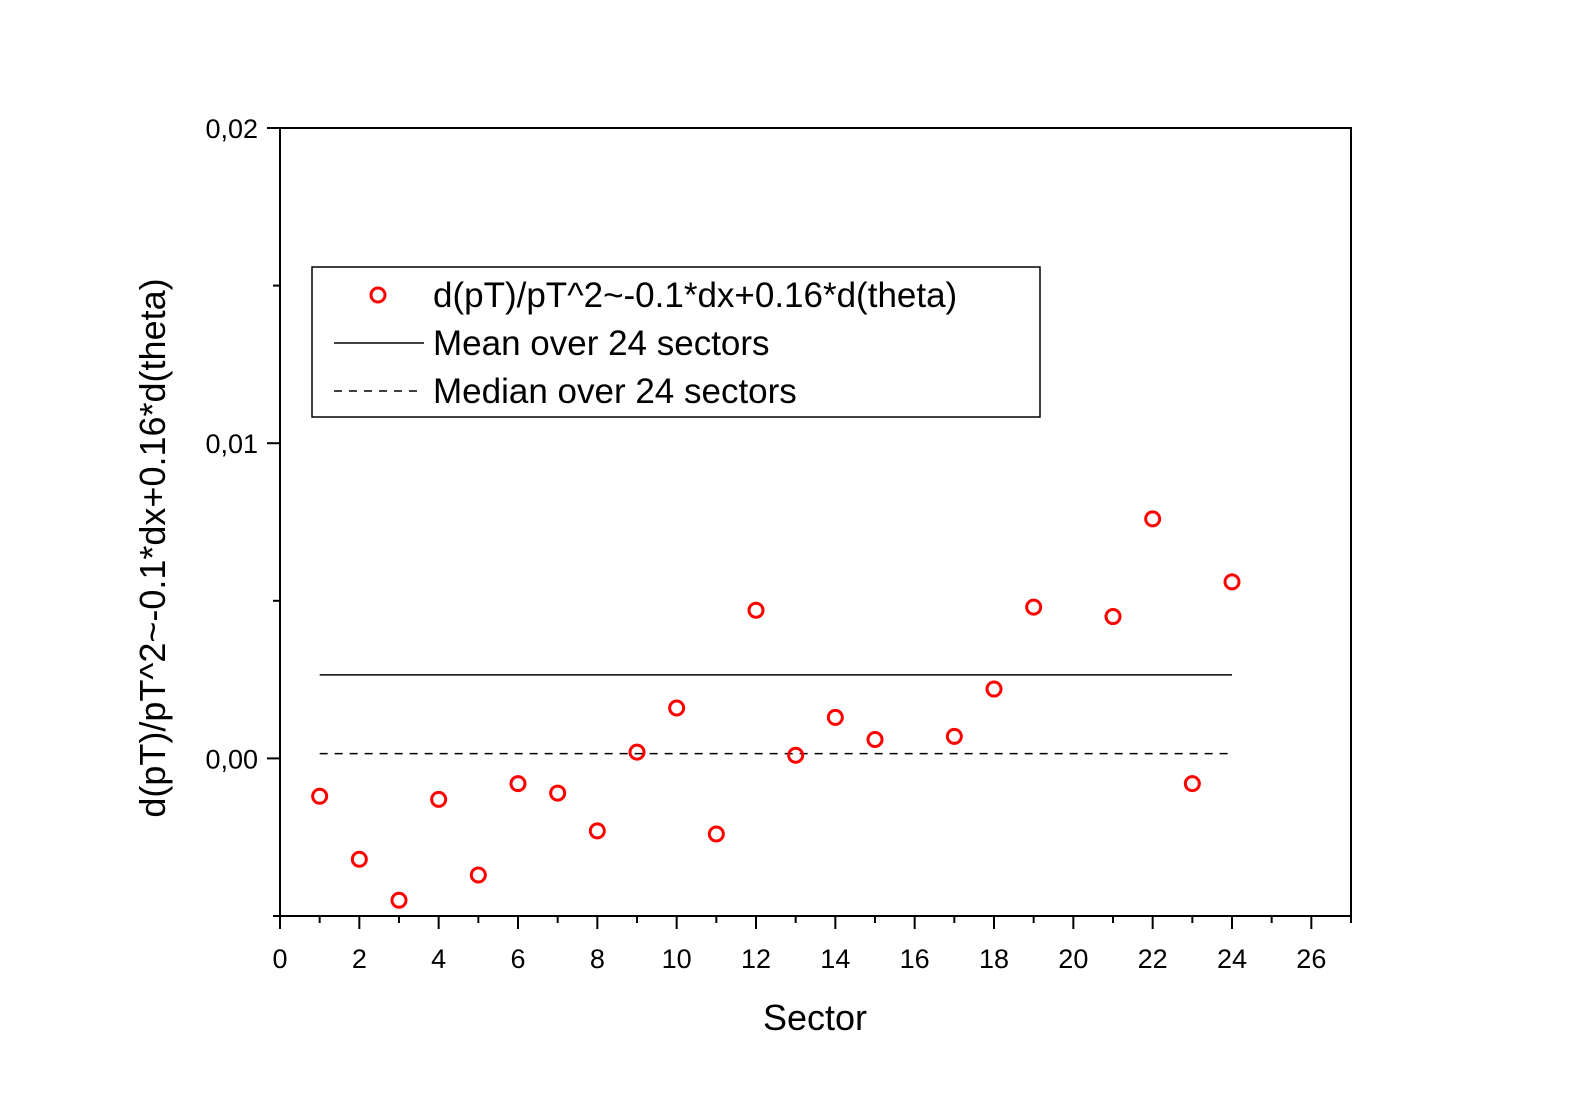 The height and width of the screenshot is (1113, 1590). What do you see at coordinates (812, 945) in the screenshot?
I see `x-axis-ticks: 0 2 4 6 8 10 12 14 16 18 20 22 24 26` at bounding box center [812, 945].